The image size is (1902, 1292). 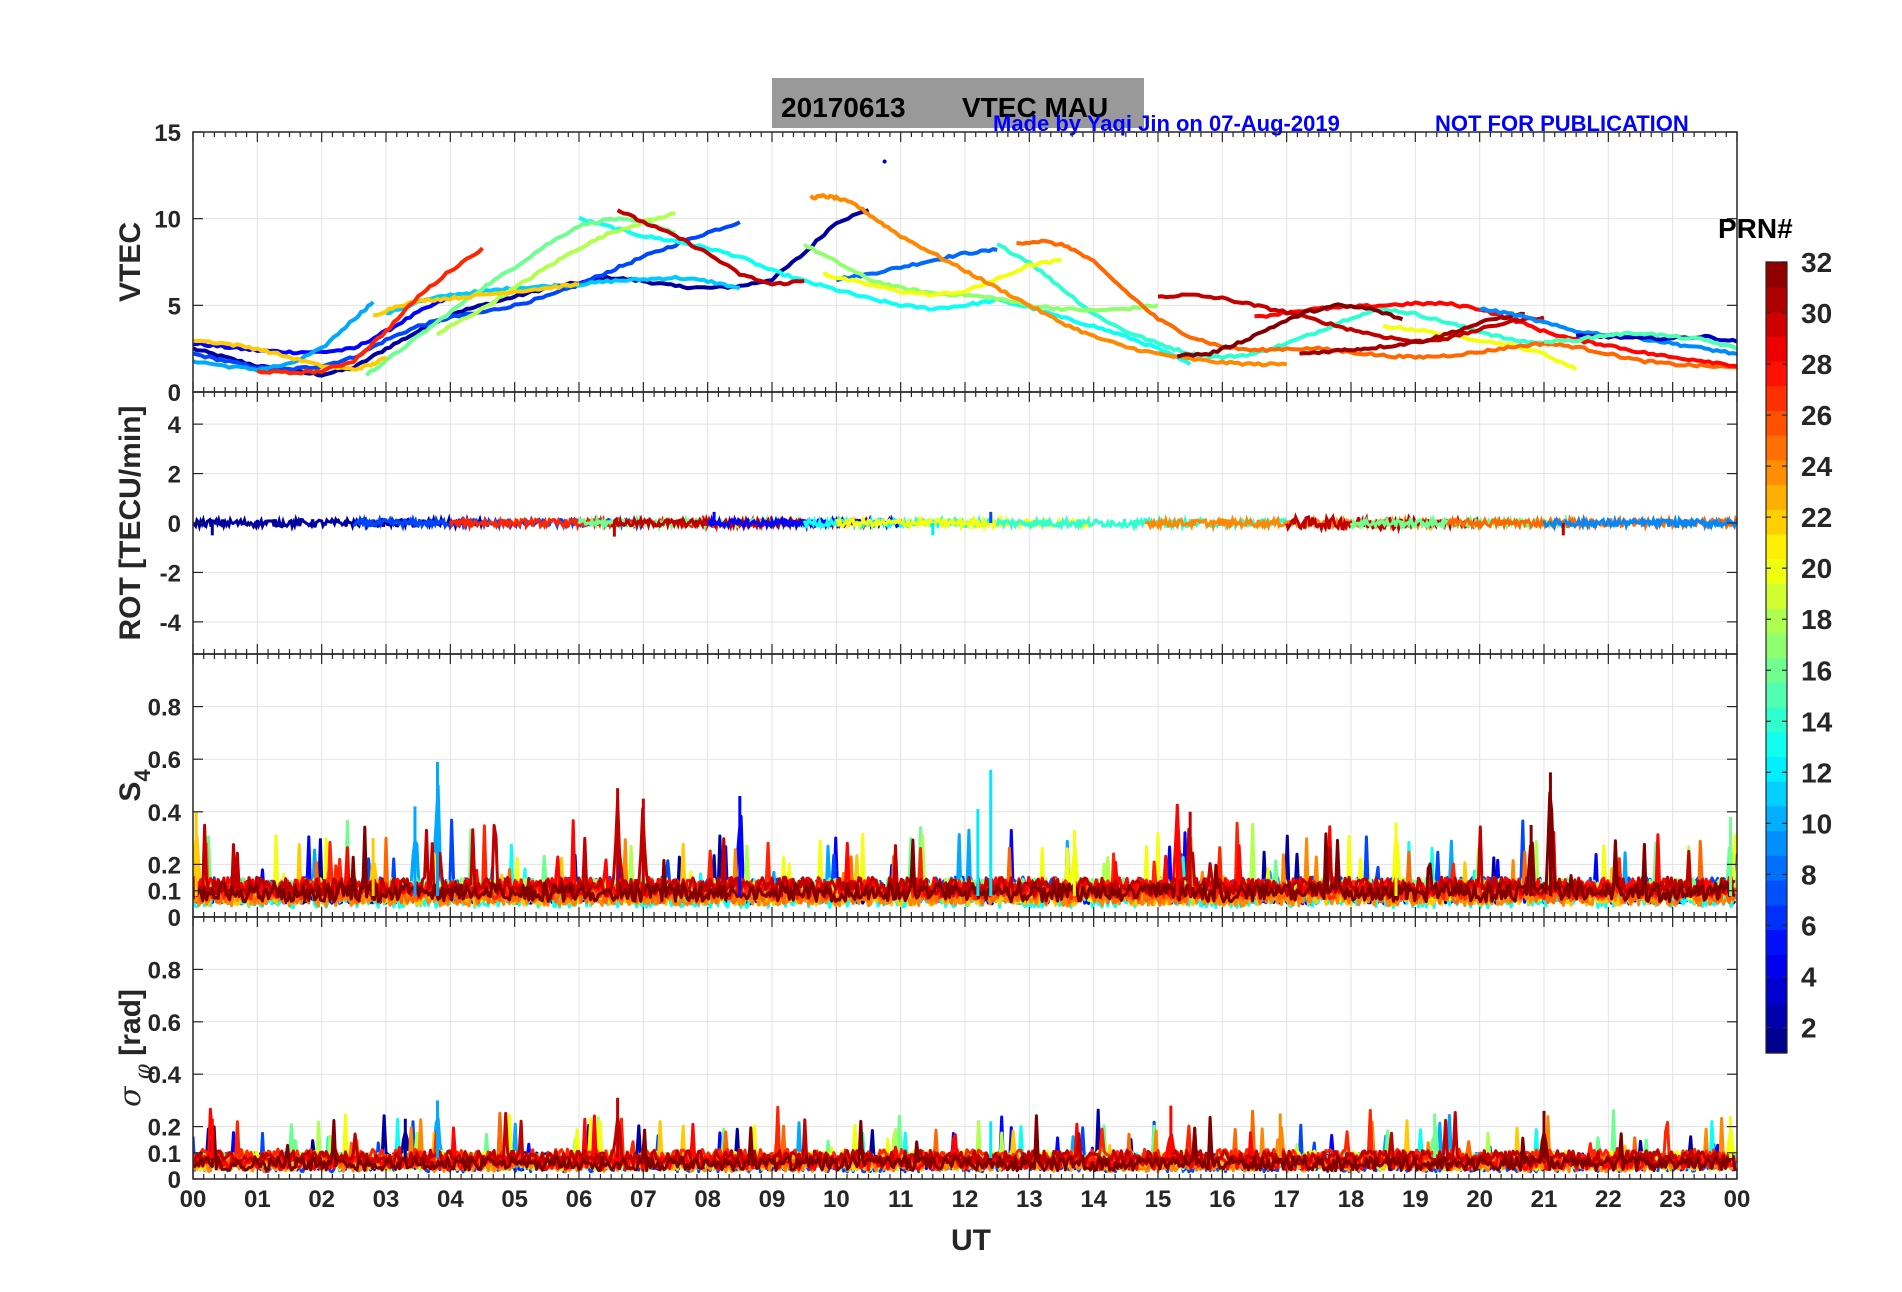 What do you see at coordinates (167, 220) in the screenshot?
I see `y-tick-label: 10` at bounding box center [167, 220].